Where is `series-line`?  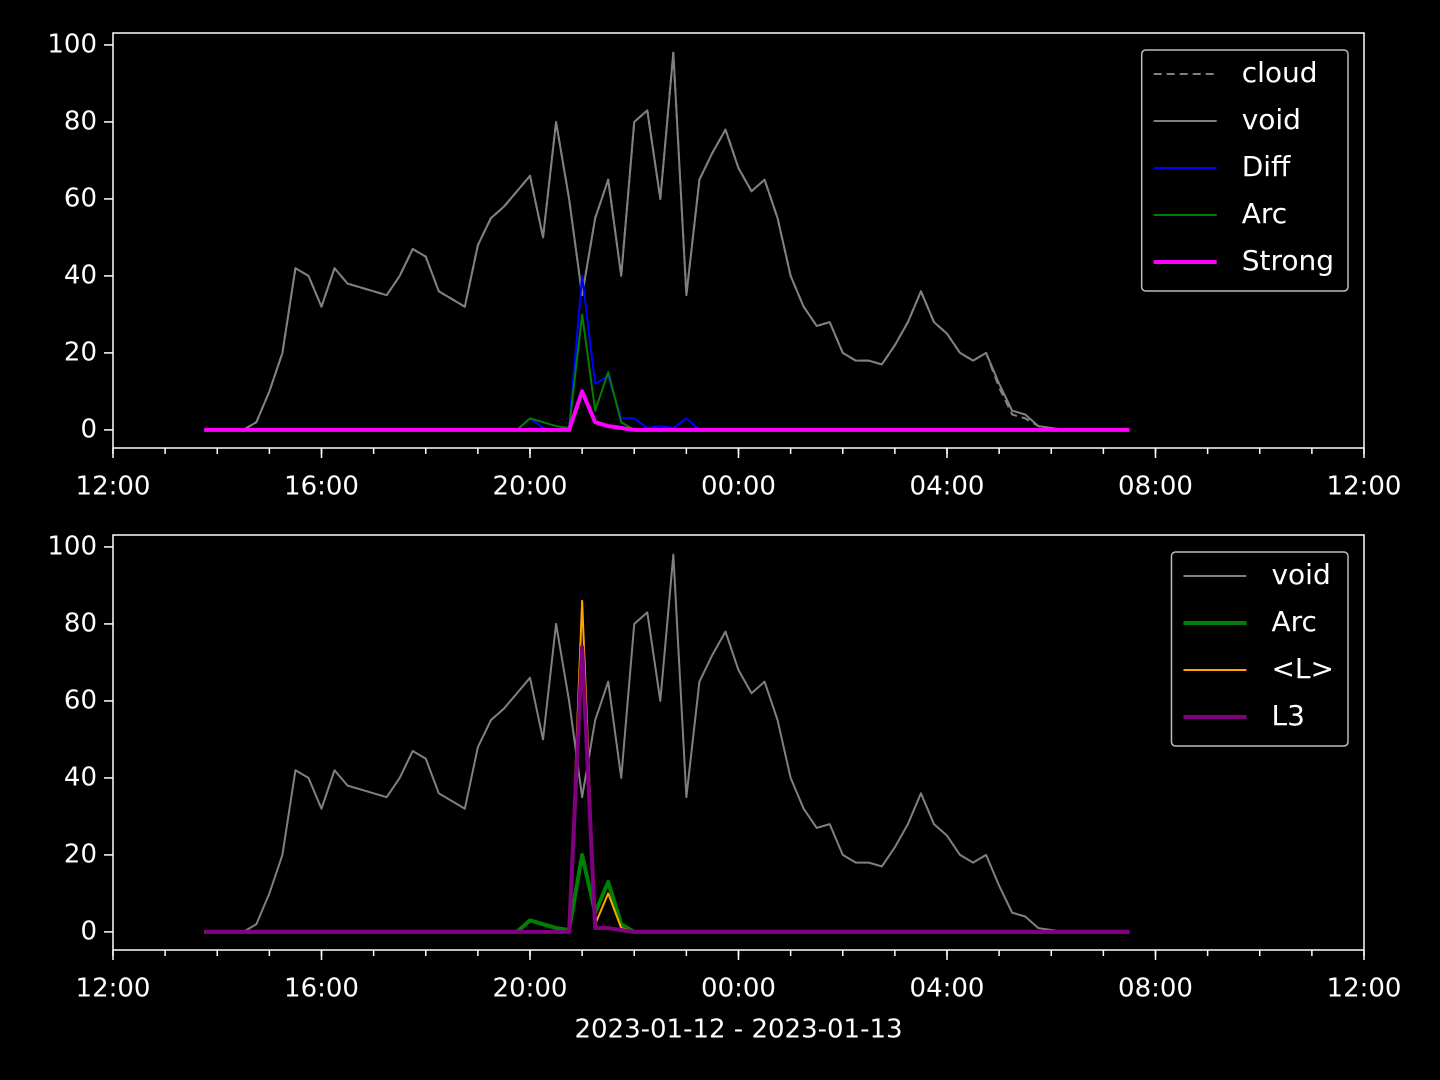
series-line is located at coordinates (667, 410).